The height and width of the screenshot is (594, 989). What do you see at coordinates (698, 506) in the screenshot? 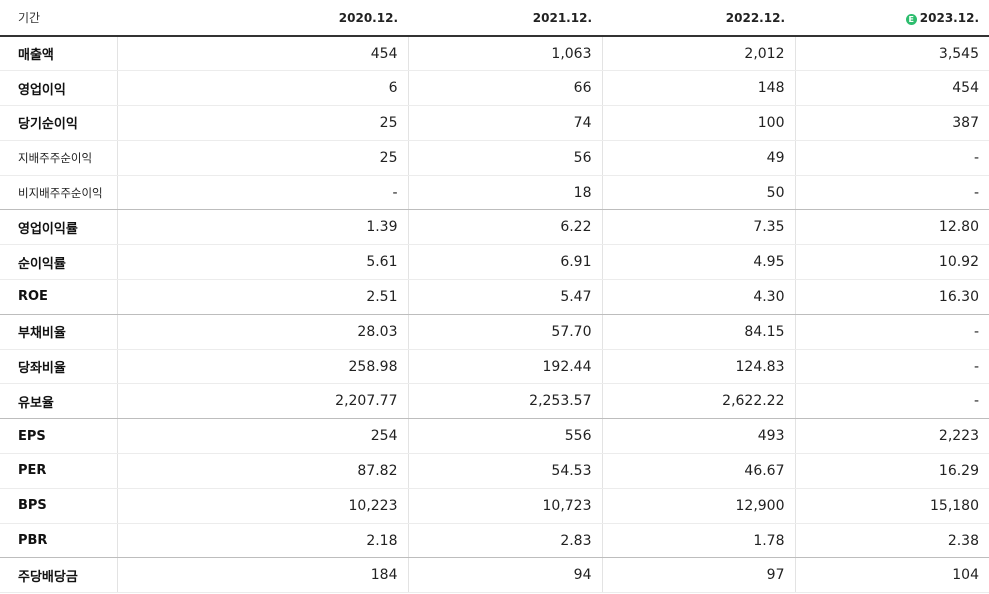
I see `table-cell: 12,900` at bounding box center [698, 506].